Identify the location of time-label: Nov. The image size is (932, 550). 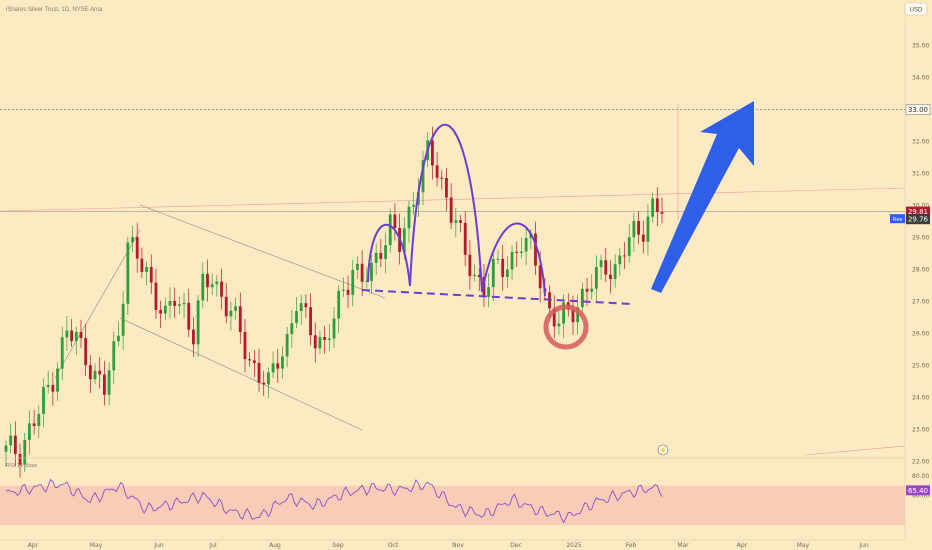
(458, 545).